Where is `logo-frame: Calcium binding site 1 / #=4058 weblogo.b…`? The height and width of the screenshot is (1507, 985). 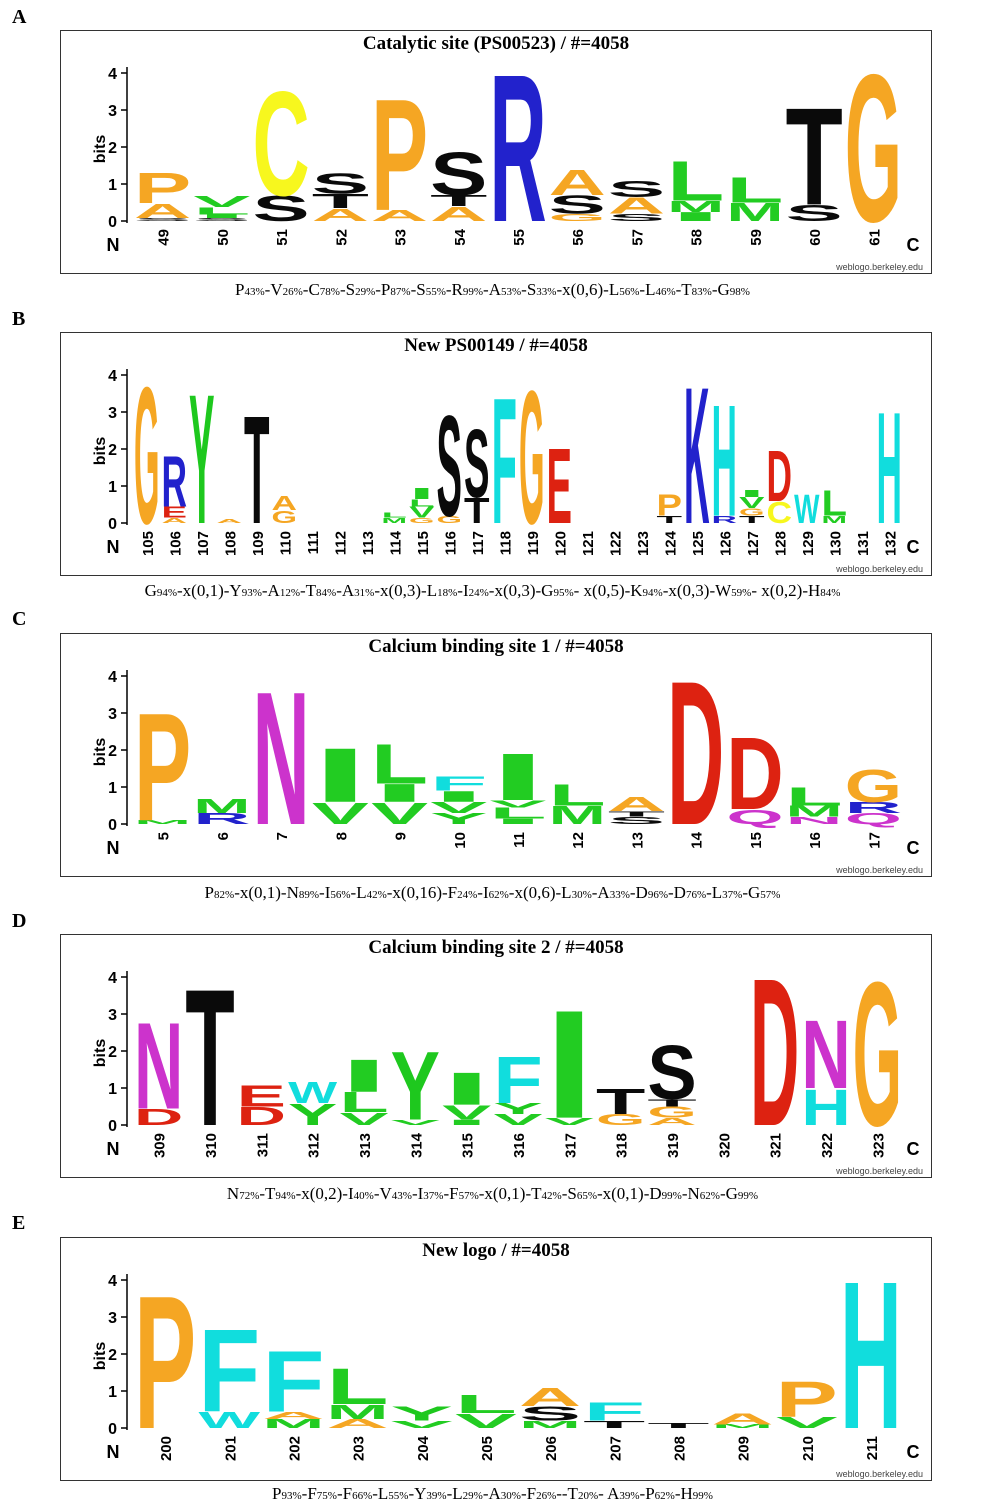 logo-frame: Calcium binding site 1 / #=4058 weblogo.b… is located at coordinates (496, 755).